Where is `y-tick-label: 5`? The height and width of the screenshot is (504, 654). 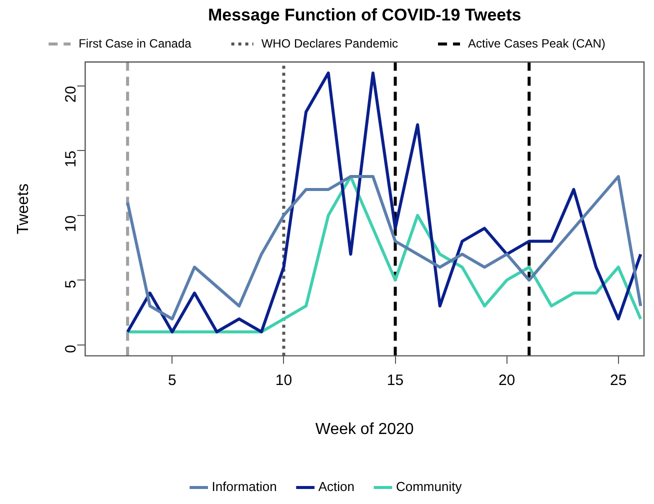
y-tick-label: 5 is located at coordinates (71, 284).